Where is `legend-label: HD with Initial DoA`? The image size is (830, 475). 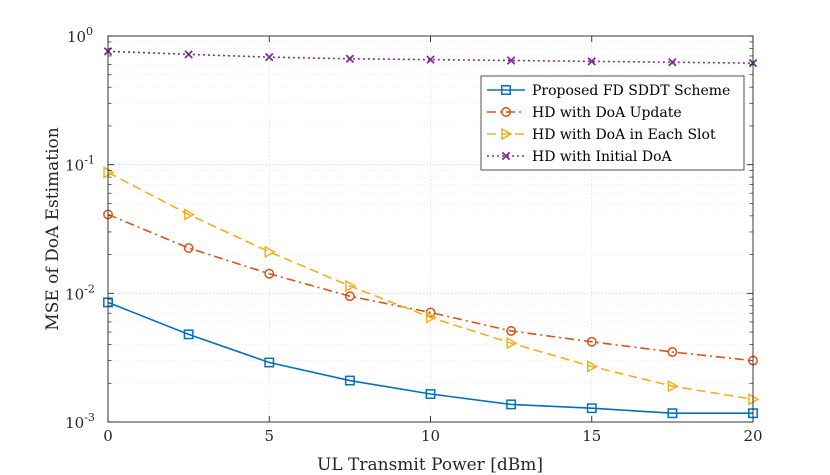
legend-label: HD with Initial DoA is located at coordinates (602, 157).